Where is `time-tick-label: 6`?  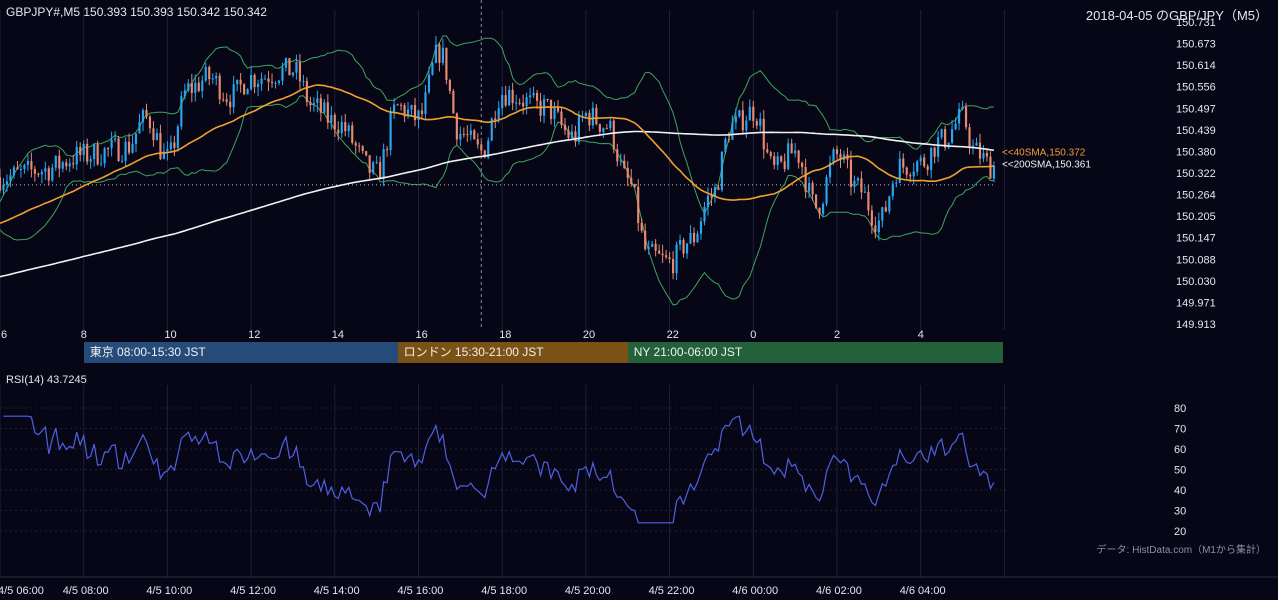 time-tick-label: 6 is located at coordinates (4, 335).